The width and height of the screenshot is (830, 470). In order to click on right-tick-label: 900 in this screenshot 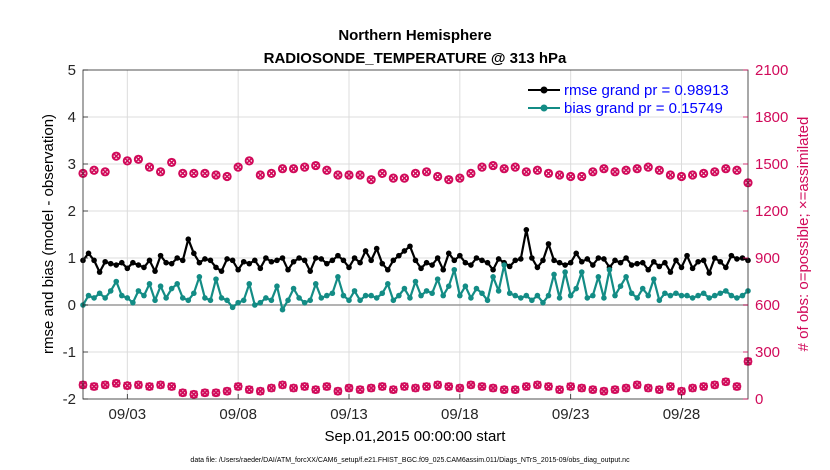, I will do `click(767, 258)`.